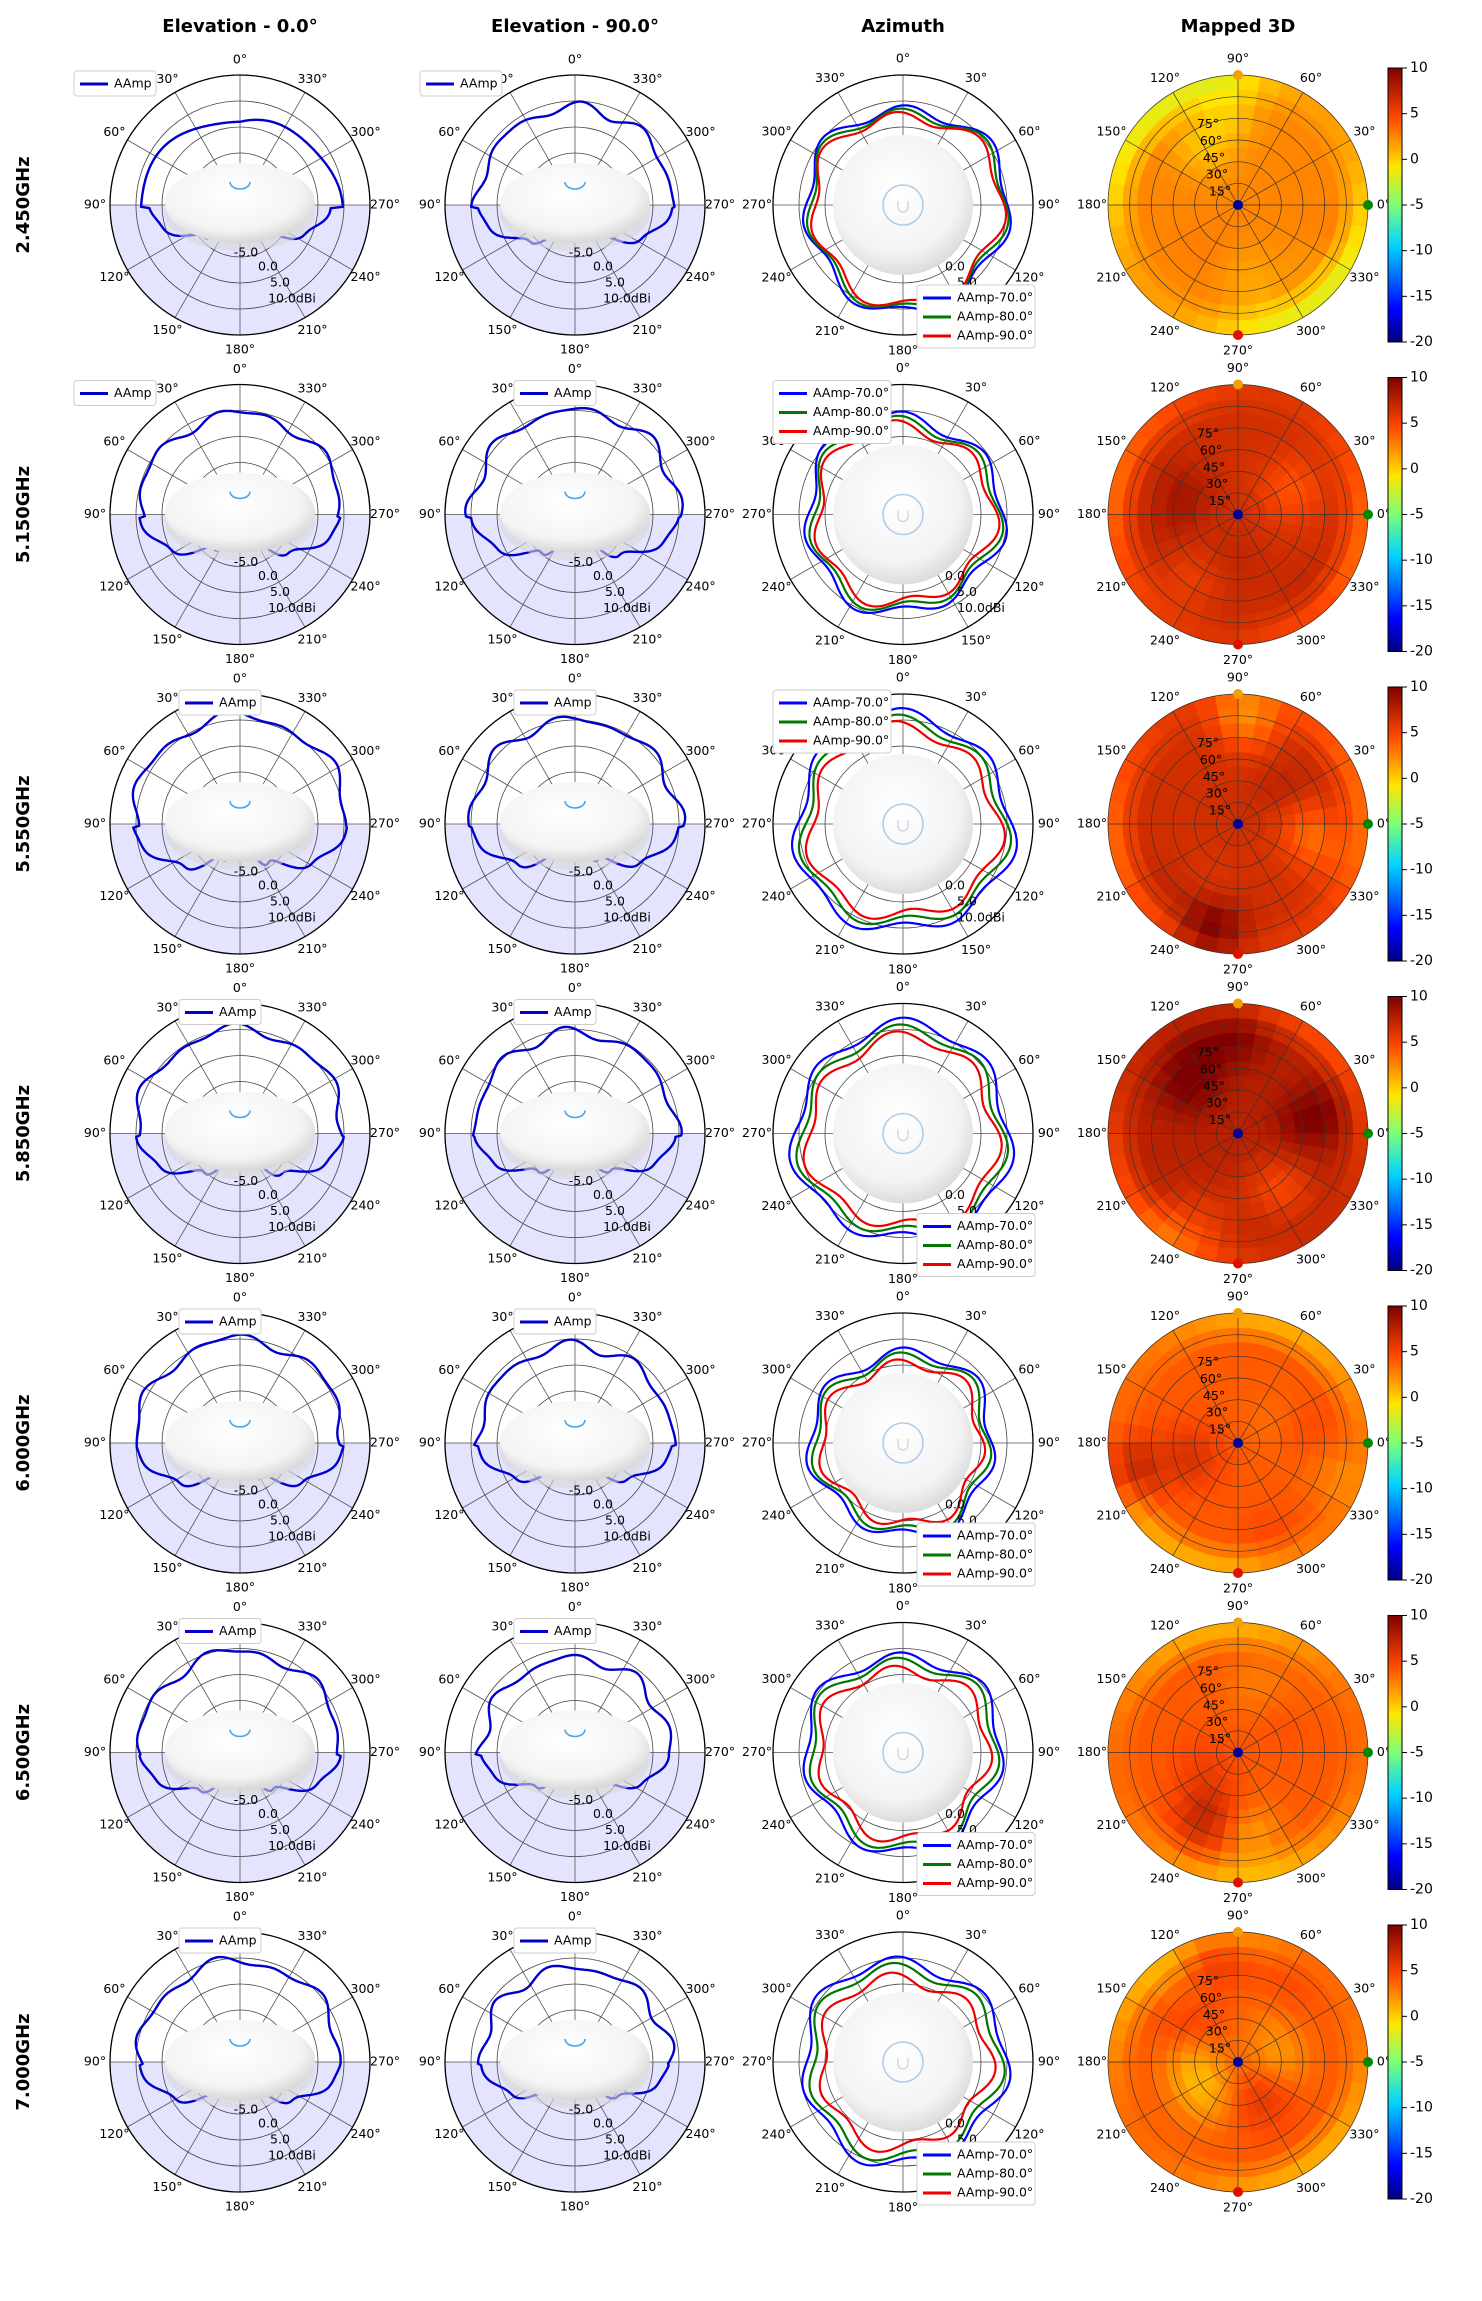  I want to click on colorbar-tick-label: -15, so click(1421, 1225).